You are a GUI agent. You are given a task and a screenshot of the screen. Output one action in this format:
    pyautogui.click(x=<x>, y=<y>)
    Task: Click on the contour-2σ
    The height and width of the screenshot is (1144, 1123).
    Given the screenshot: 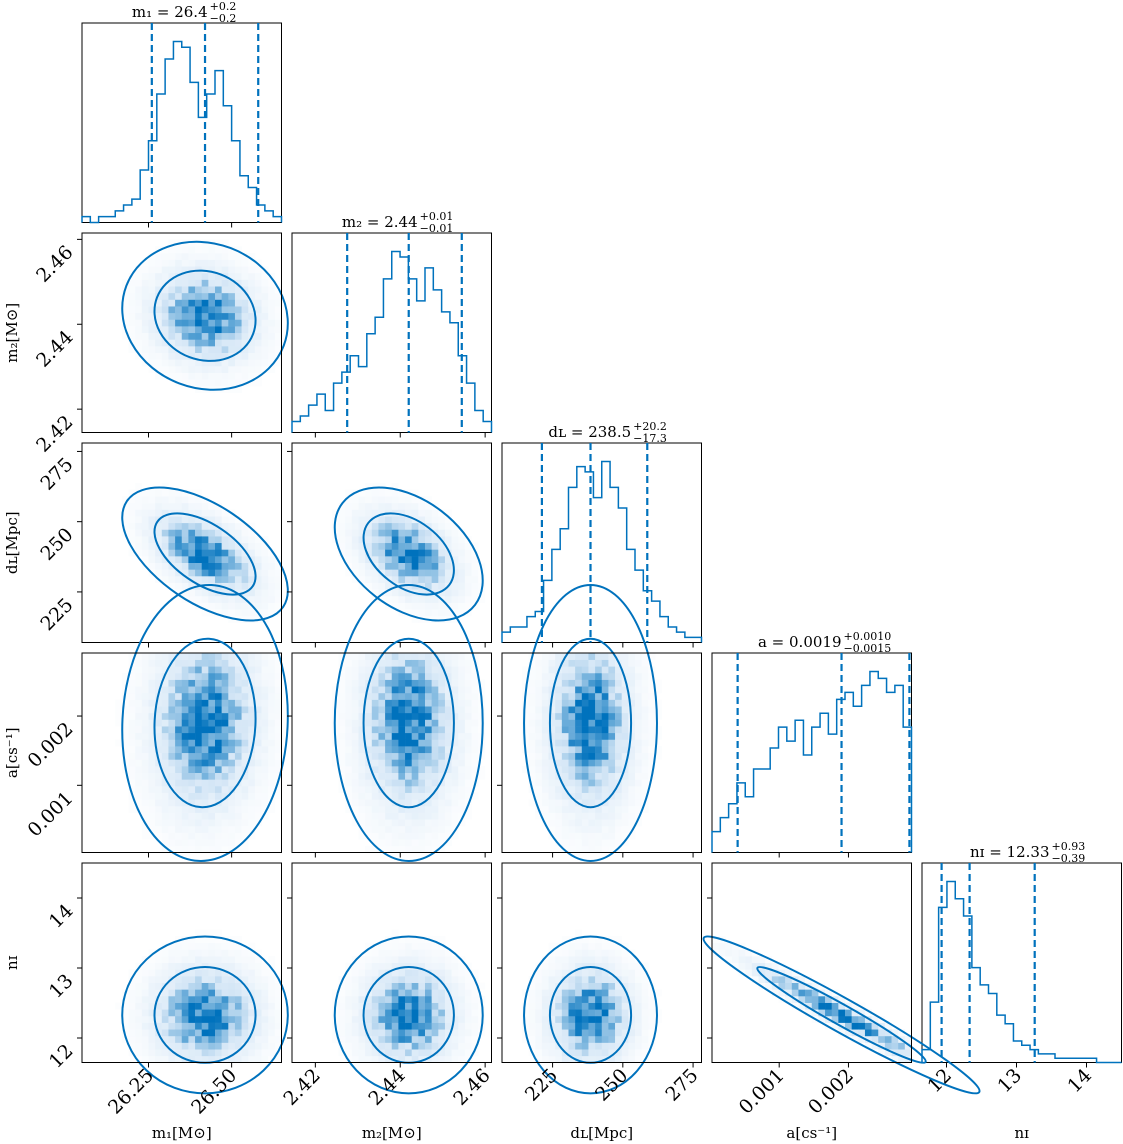 What is the action you would take?
    pyautogui.click(x=590, y=722)
    